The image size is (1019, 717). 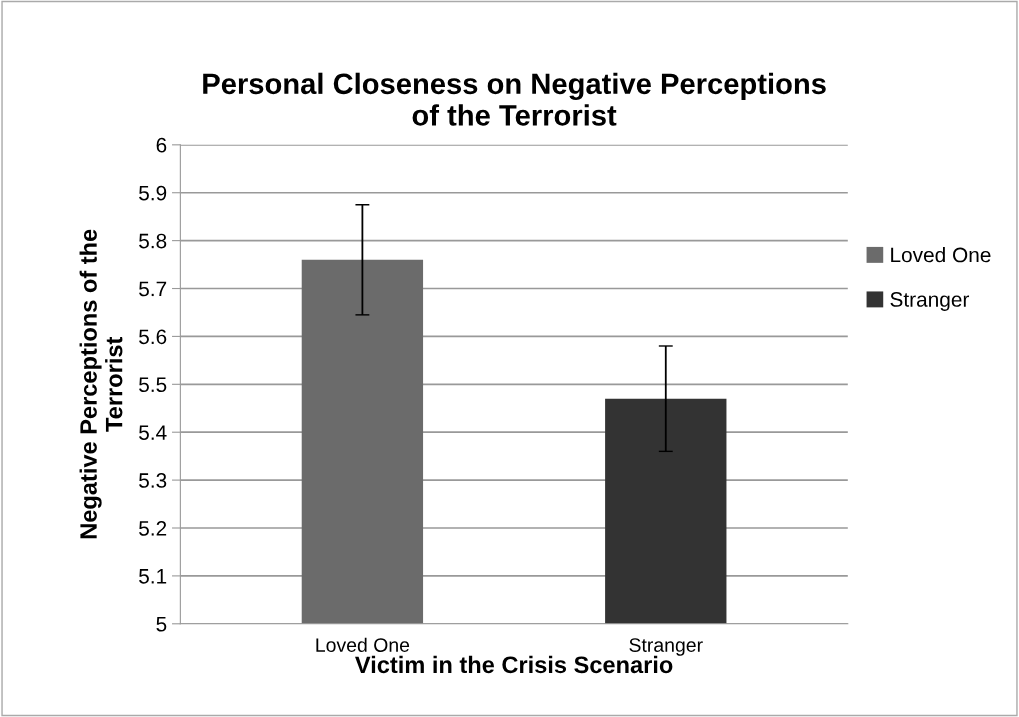 I want to click on legend-label: Loved One, so click(x=941, y=255).